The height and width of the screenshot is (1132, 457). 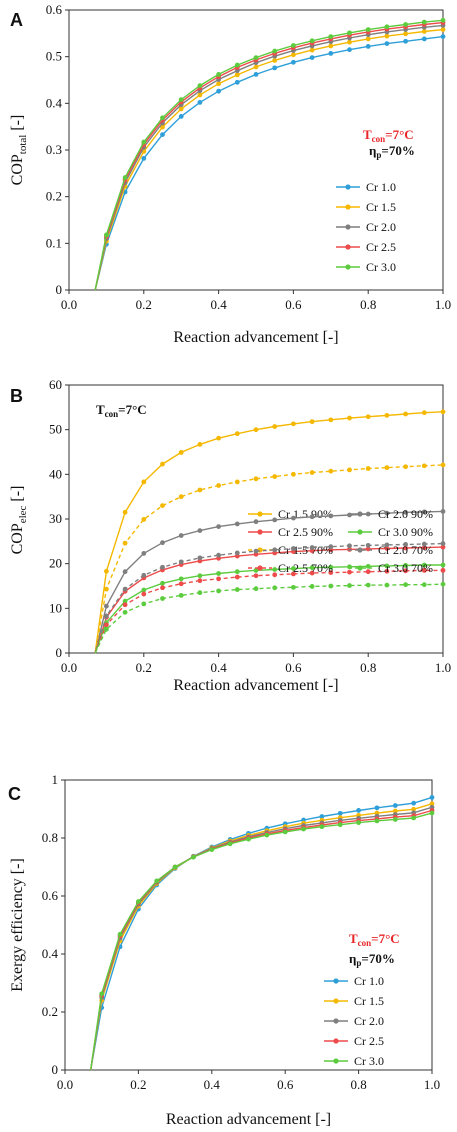 What do you see at coordinates (270, 558) in the screenshot?
I see `series-cr-1-5-70-` at bounding box center [270, 558].